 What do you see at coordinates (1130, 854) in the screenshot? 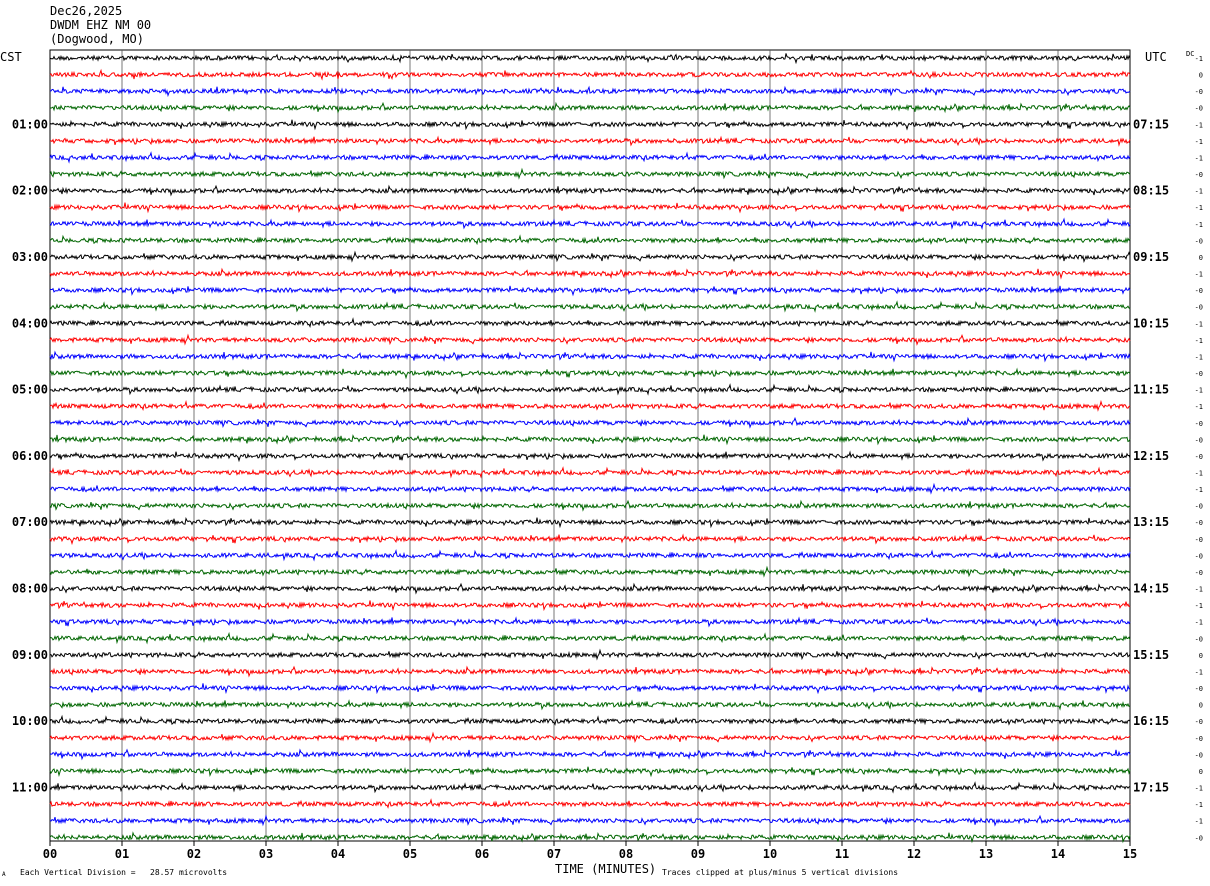
I see `x-tick-label: 15` at bounding box center [1130, 854].